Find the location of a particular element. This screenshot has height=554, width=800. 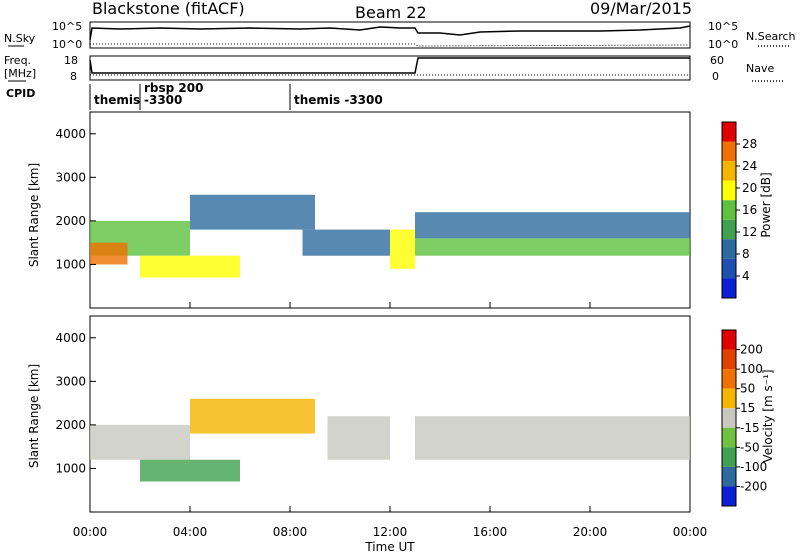

freq-left-tick-bottom: 8 is located at coordinates (73, 76).